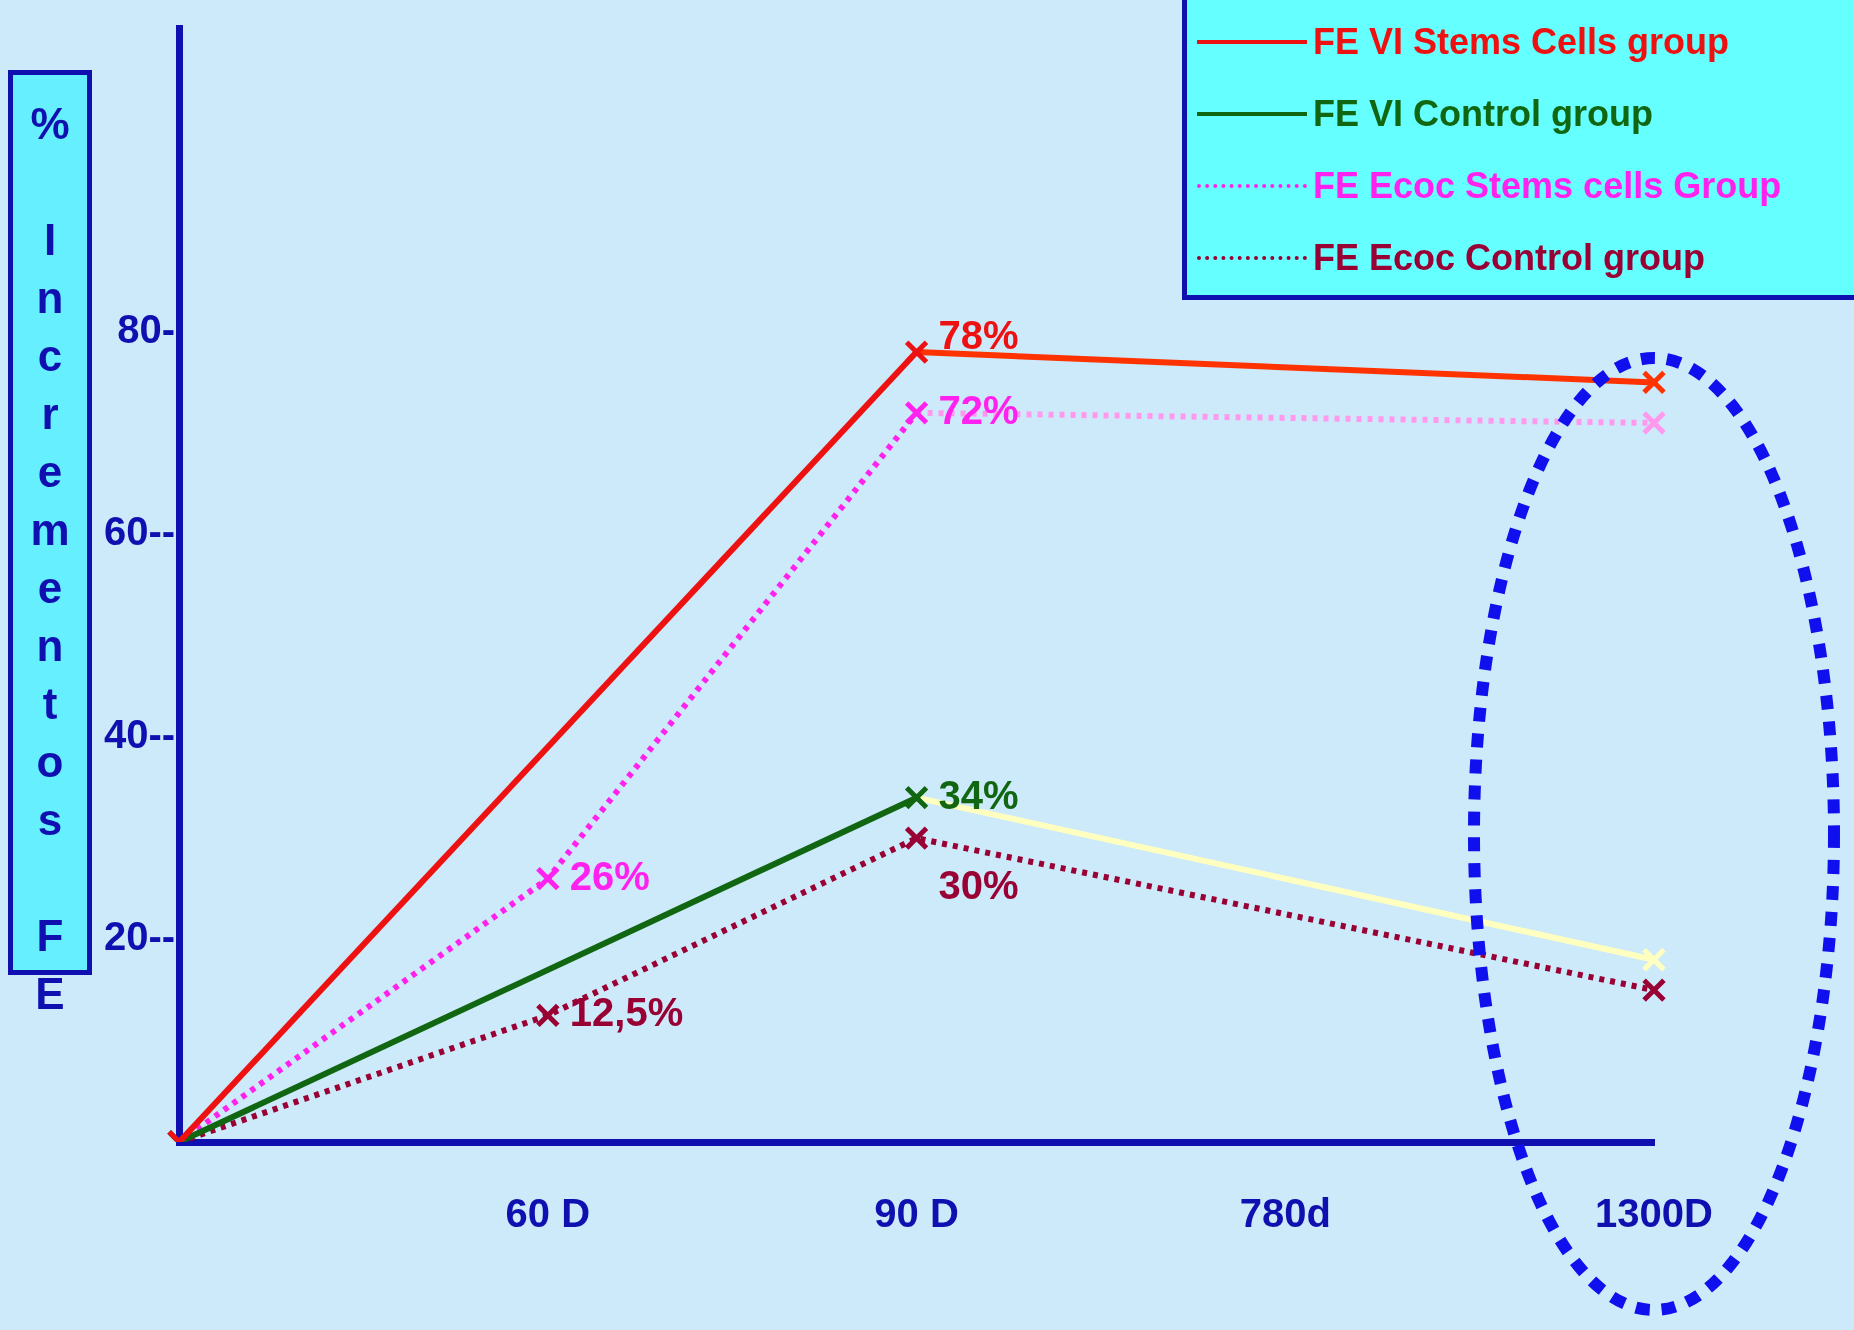 The image size is (1854, 1330). I want to click on y-tick-label: 80-, so click(146, 328).